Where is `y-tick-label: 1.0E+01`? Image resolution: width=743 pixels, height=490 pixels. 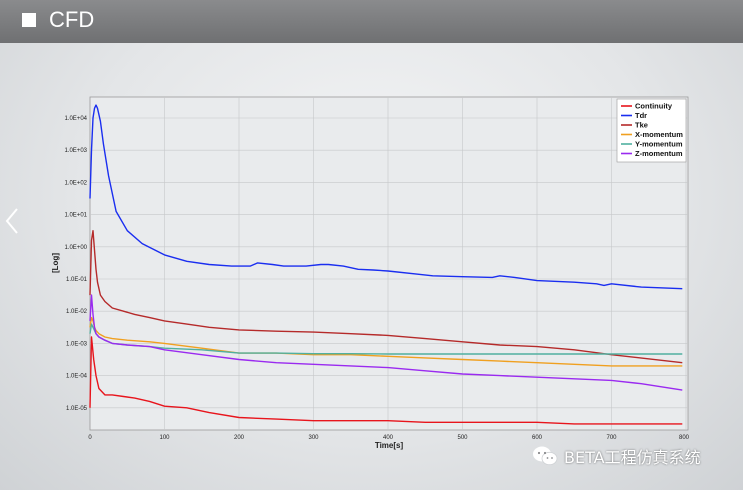
y-tick-label: 1.0E+01 is located at coordinates (75, 216).